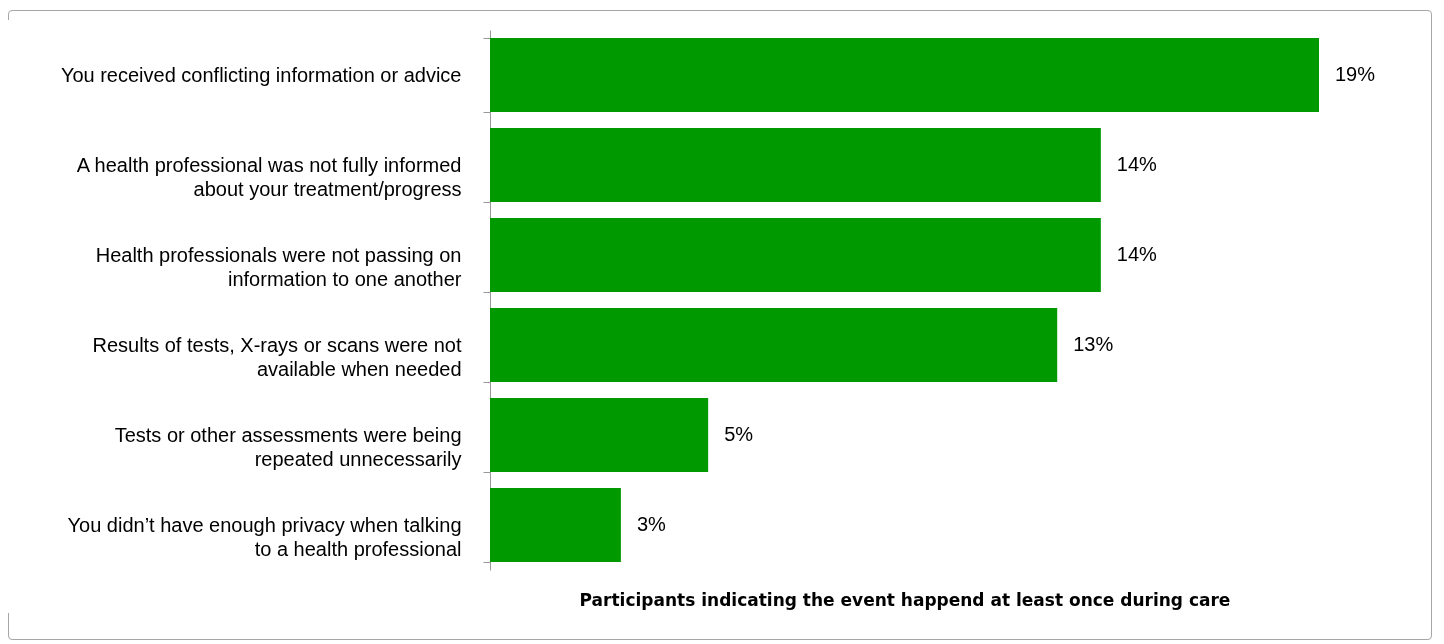 The height and width of the screenshot is (644, 1444). What do you see at coordinates (278, 266) in the screenshot?
I see `y-tick-label: Health professionals were not passing on information to one another` at bounding box center [278, 266].